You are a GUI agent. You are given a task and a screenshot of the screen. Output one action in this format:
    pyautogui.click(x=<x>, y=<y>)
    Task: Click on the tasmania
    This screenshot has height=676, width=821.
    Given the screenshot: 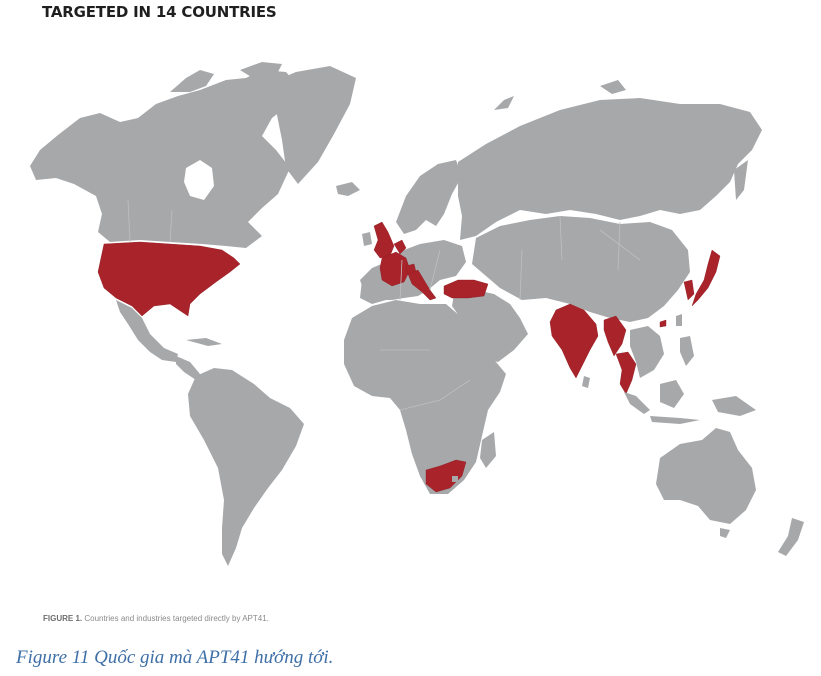 What is the action you would take?
    pyautogui.click(x=725, y=533)
    